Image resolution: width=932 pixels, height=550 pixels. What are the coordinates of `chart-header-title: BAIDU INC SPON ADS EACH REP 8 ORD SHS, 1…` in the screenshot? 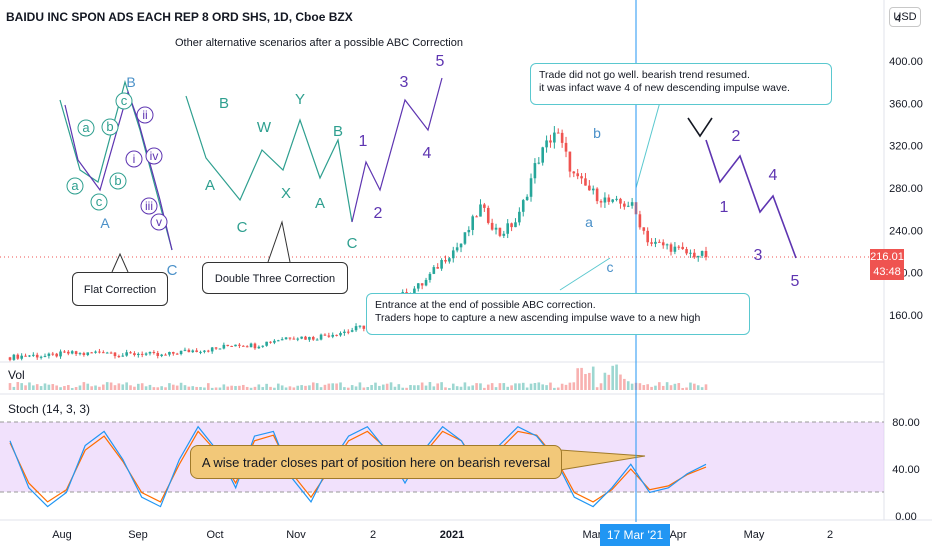 It's located at (179, 17).